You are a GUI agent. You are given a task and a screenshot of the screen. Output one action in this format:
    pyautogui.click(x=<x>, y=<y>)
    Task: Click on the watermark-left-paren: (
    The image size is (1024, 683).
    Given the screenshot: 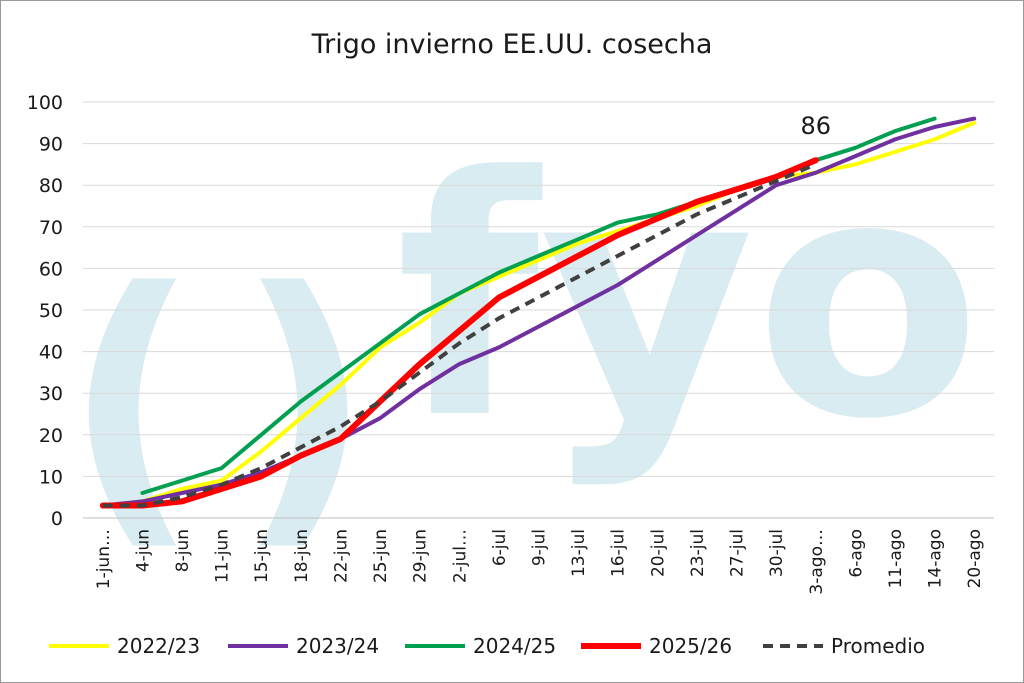 What is the action you would take?
    pyautogui.click(x=131, y=402)
    